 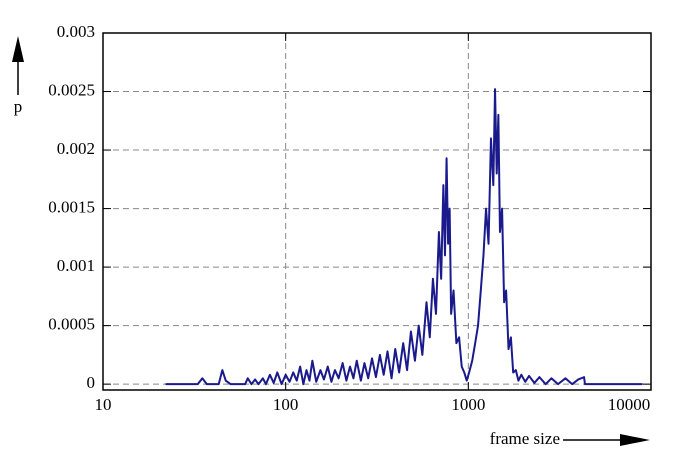 I want to click on y-tick-label: 0.0025, so click(x=71, y=89).